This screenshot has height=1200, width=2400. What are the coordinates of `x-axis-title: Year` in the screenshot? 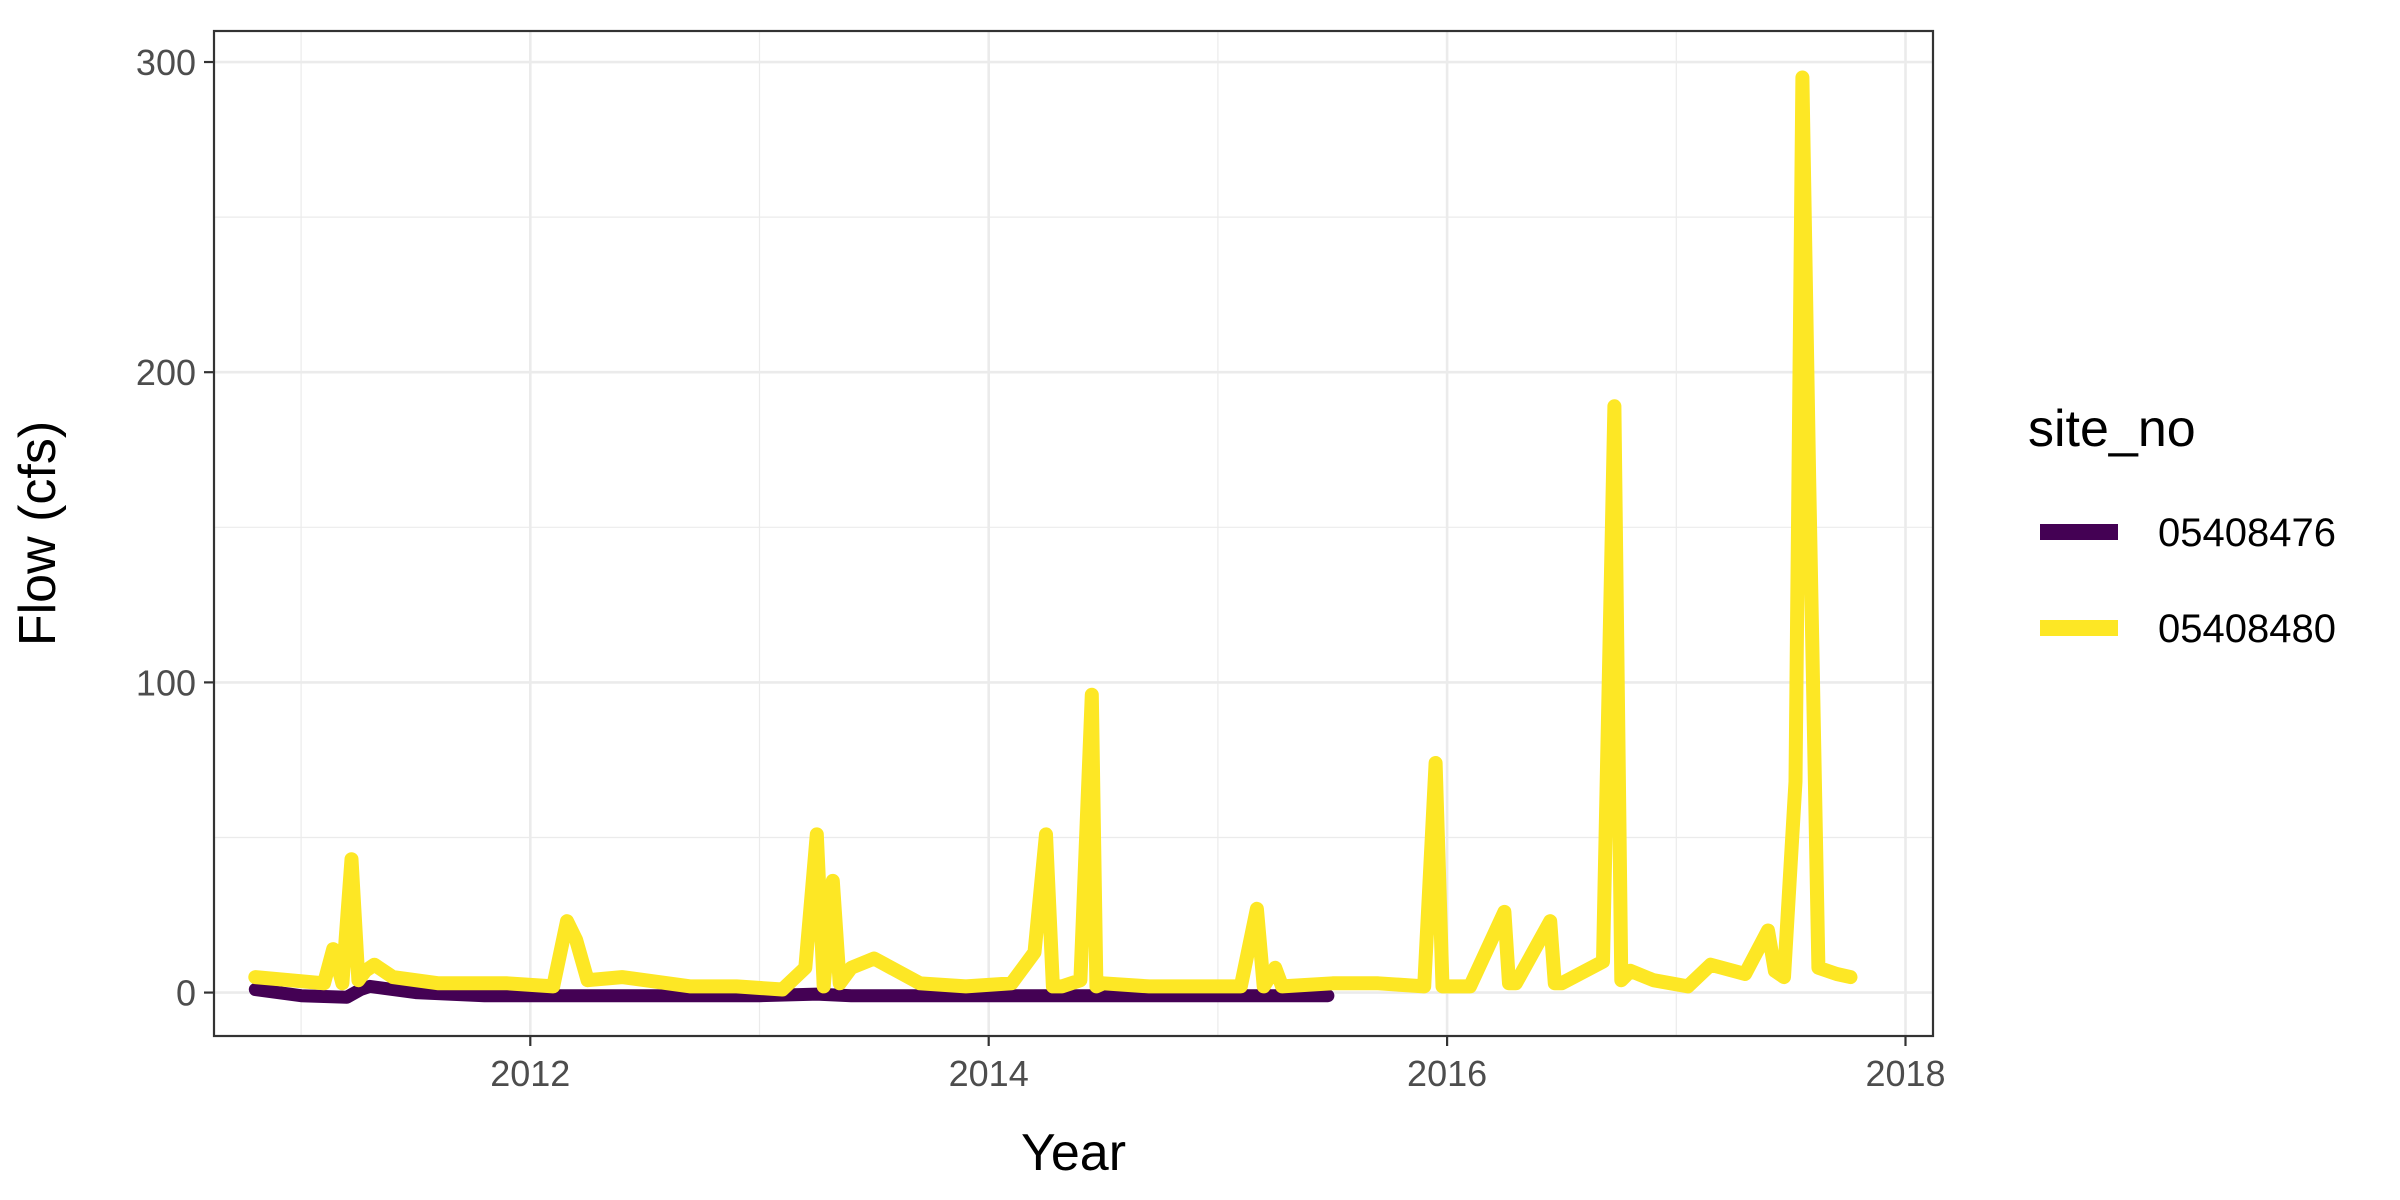 It's located at (1073, 1153).